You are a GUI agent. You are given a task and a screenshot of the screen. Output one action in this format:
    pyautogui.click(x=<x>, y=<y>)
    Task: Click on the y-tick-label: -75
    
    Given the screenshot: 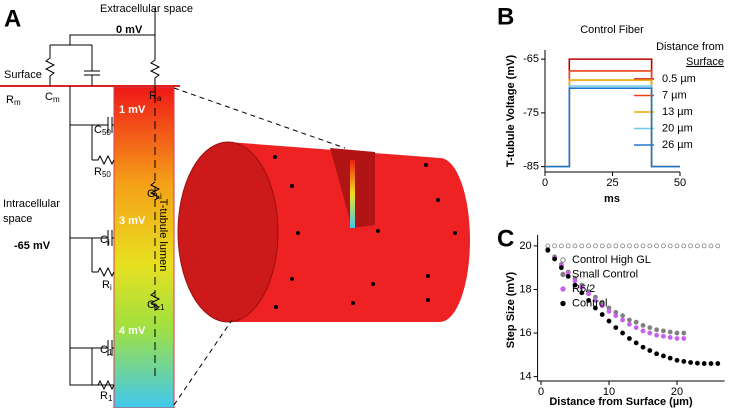 What is the action you would take?
    pyautogui.click(x=531, y=113)
    